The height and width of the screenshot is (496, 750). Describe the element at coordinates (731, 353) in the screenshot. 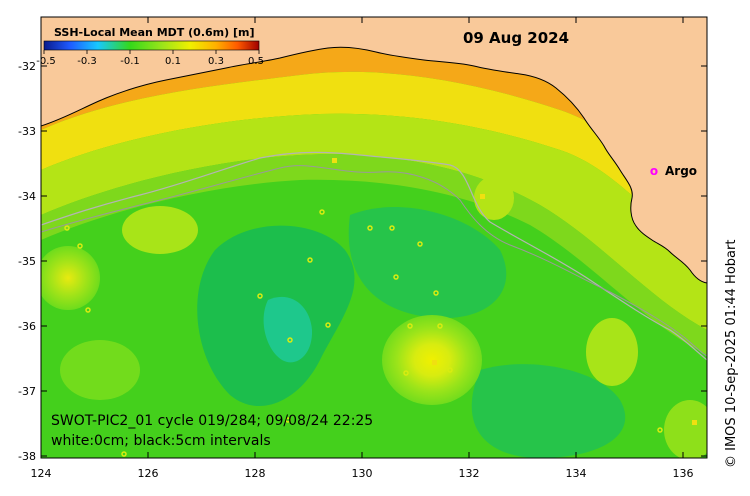

I see `credit-text: © IMOS 10-Sep-2025 01:44 Hobart` at that location.